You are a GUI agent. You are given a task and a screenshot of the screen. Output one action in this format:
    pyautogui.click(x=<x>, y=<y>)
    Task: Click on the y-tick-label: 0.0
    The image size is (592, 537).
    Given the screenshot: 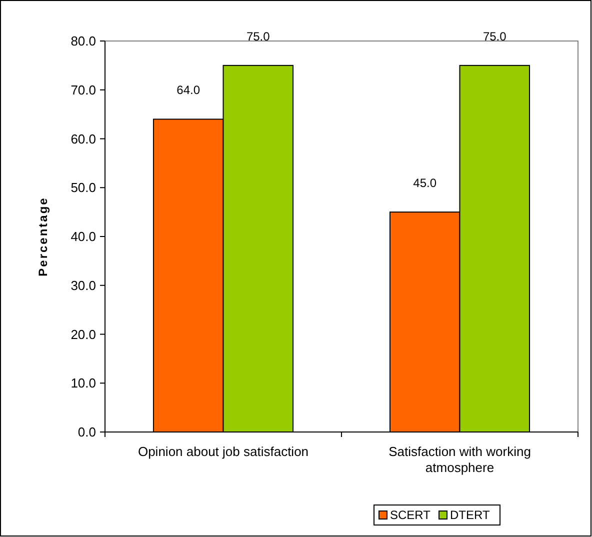 What is the action you would take?
    pyautogui.click(x=87, y=432)
    